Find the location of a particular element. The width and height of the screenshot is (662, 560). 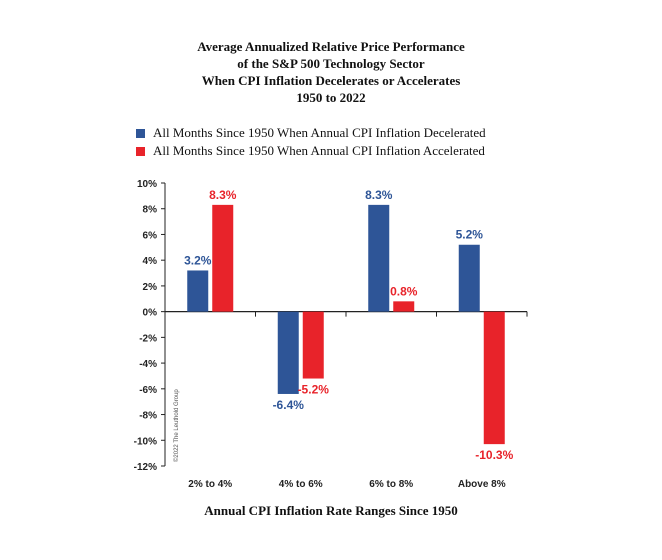

data-label: 5.2% is located at coordinates (470, 235).